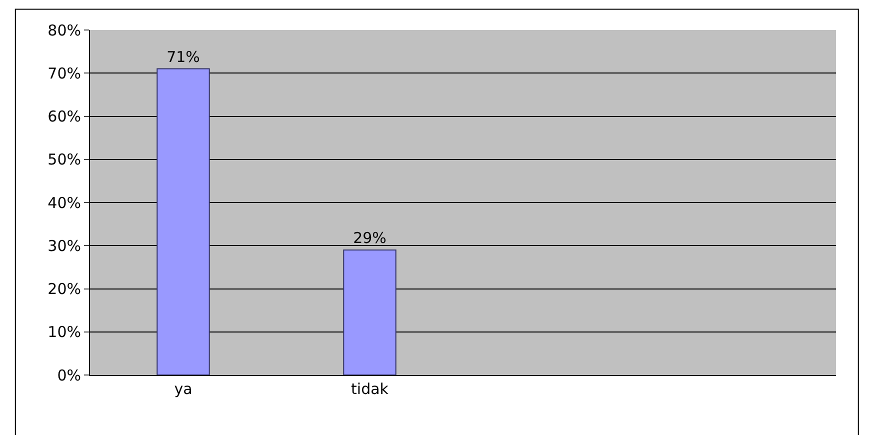 The image size is (876, 435). I want to click on y-tick-label: 30%, so click(64, 245).